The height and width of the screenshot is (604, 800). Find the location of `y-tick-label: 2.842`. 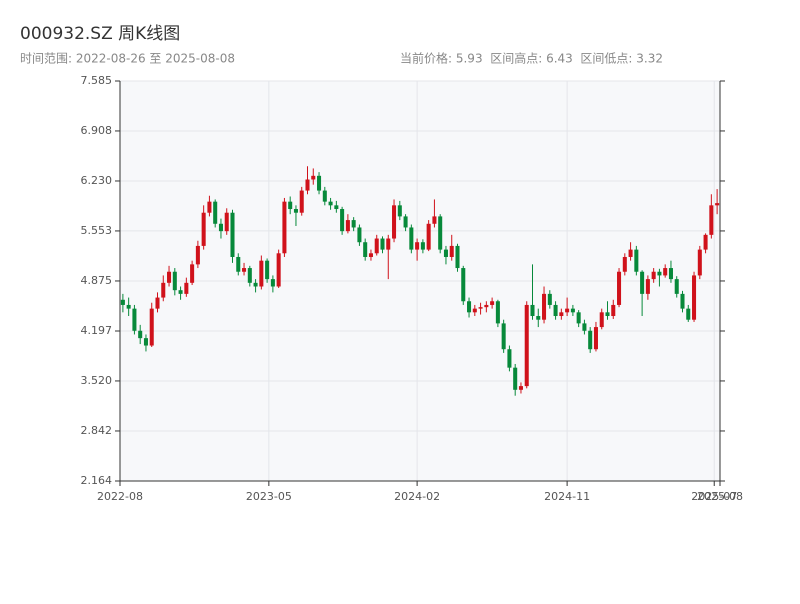

y-tick-label: 2.842 is located at coordinates (97, 430).